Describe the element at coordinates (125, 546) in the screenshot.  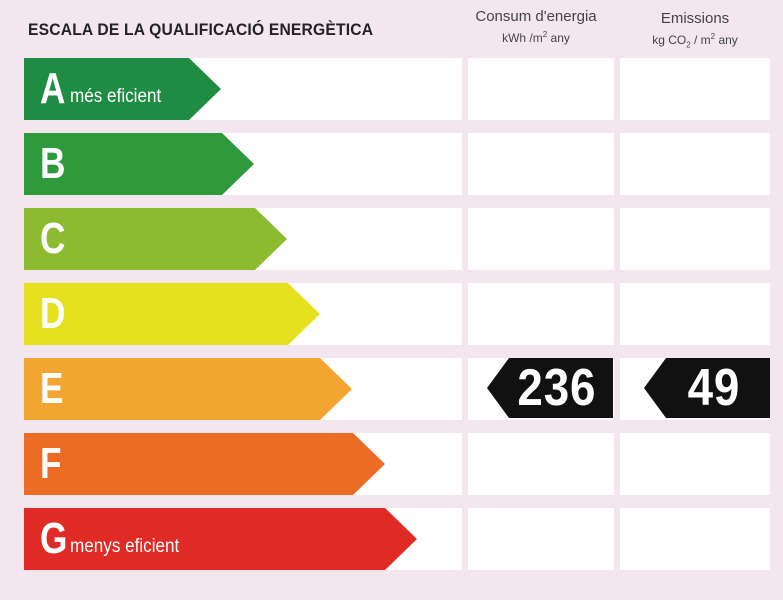
I see `rating-description: menys eficient` at that location.